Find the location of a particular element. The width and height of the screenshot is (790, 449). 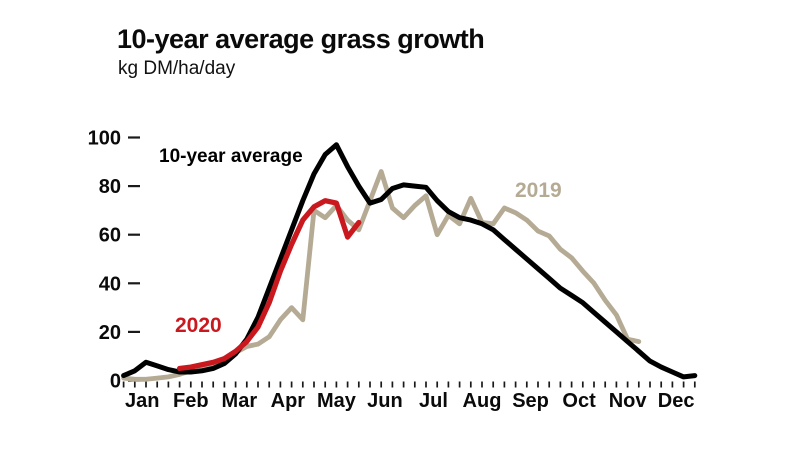

x-axis-month-label: May is located at coordinates (337, 401).